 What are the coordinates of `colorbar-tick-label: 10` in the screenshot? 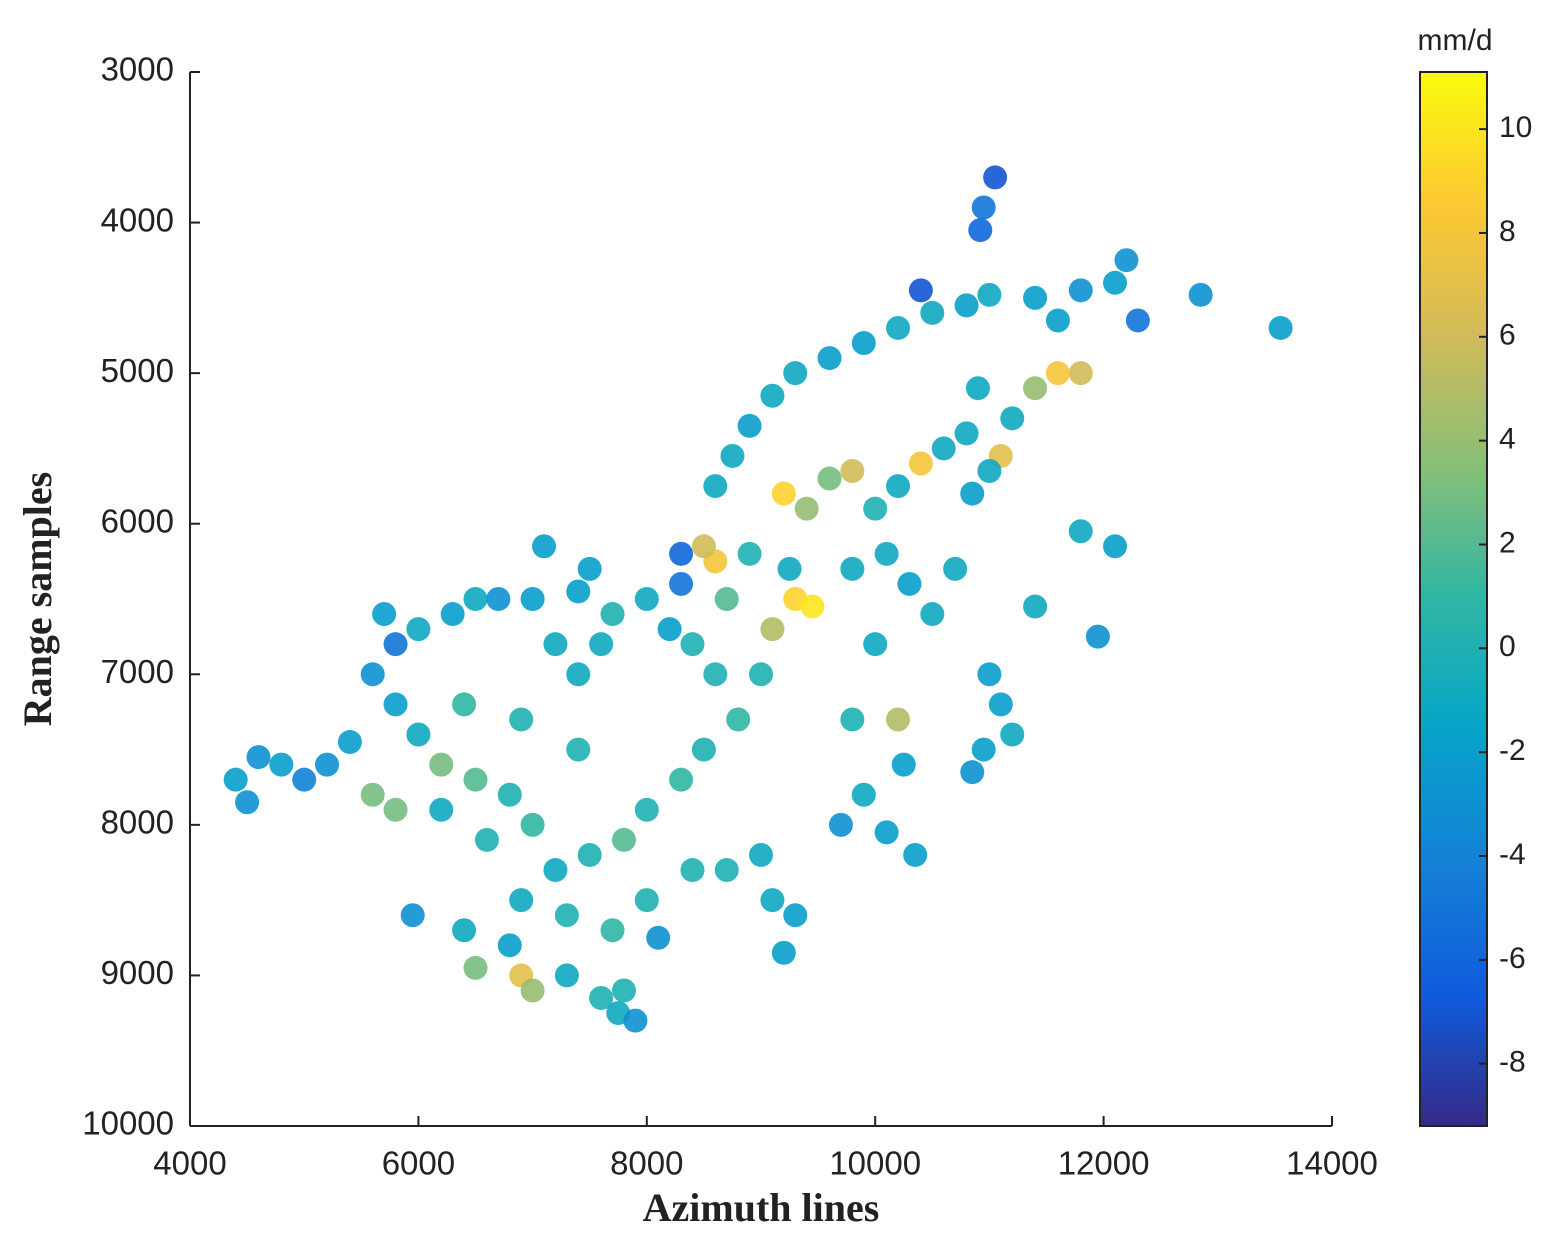 It's located at (1515, 127).